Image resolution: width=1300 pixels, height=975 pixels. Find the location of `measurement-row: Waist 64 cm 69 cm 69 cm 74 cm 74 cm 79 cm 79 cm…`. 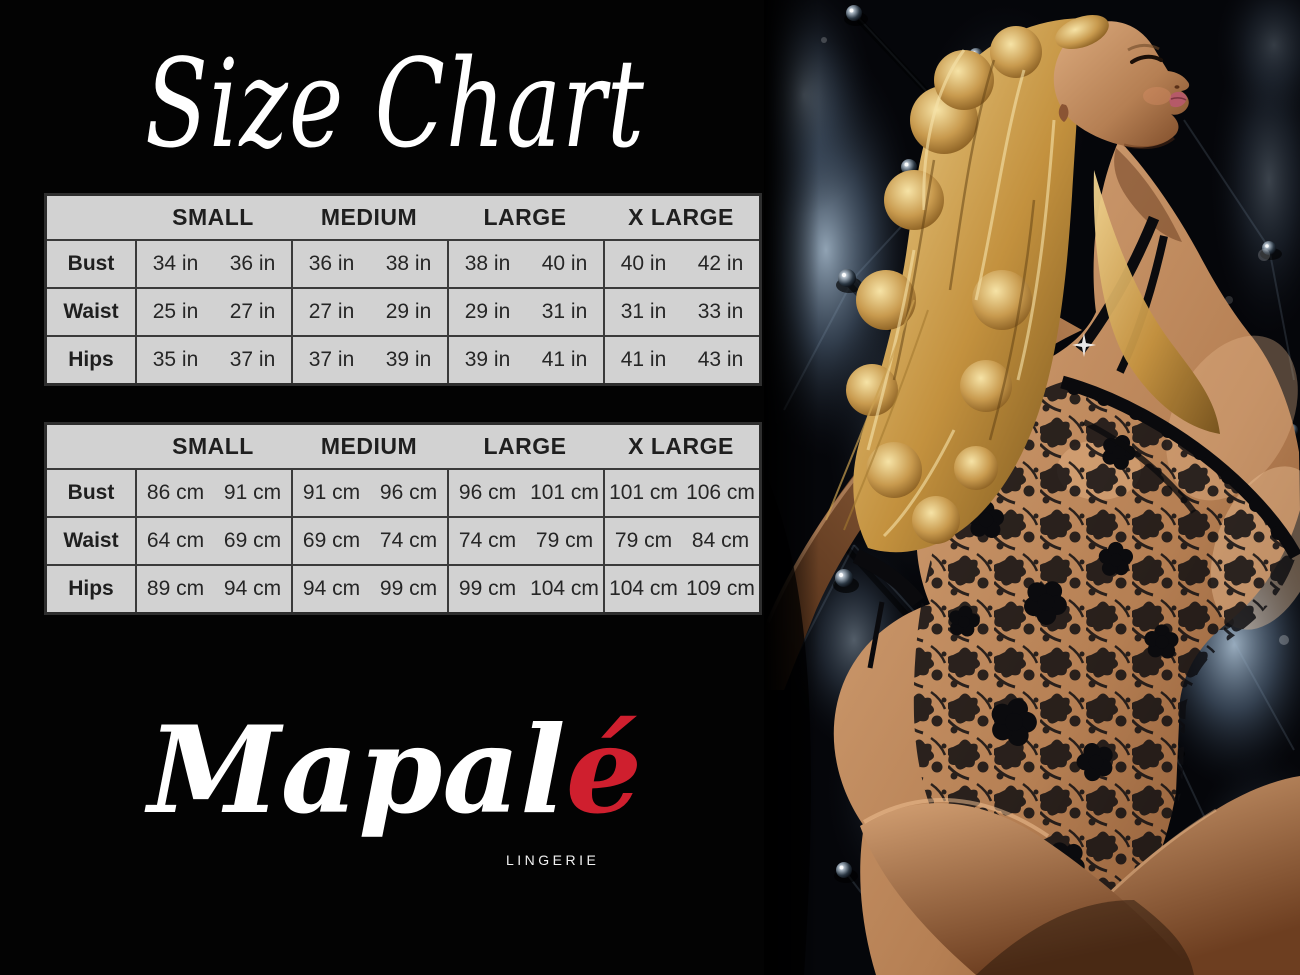

measurement-row: Waist 64 cm 69 cm 69 cm 74 cm 74 cm 79 cm 79 cm… is located at coordinates (403, 542).